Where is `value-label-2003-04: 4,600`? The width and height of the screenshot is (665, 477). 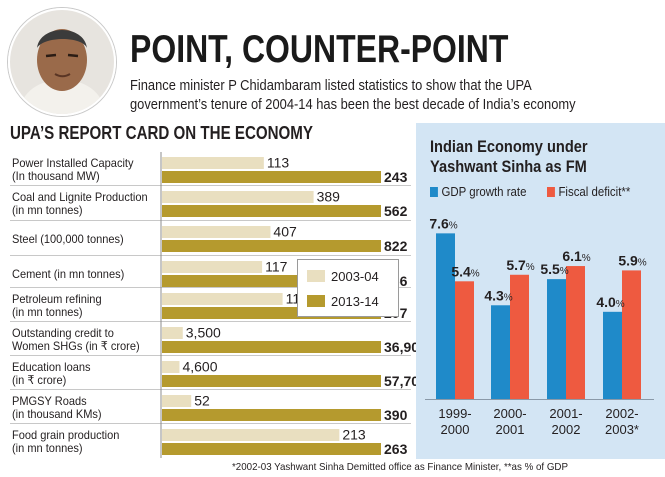 value-label-2003-04: 4,600 is located at coordinates (199, 367).